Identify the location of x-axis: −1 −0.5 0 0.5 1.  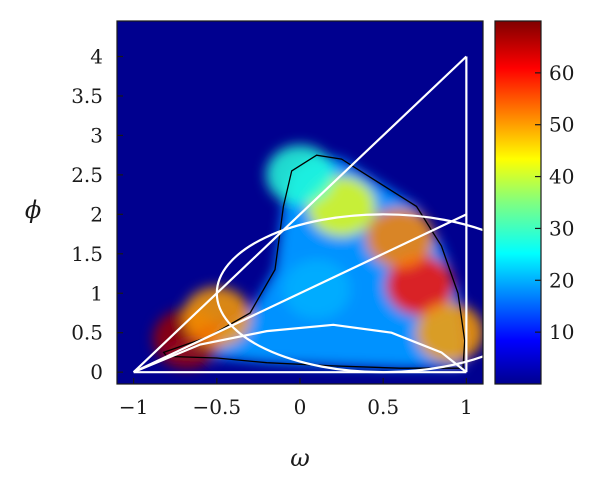
(296, 398).